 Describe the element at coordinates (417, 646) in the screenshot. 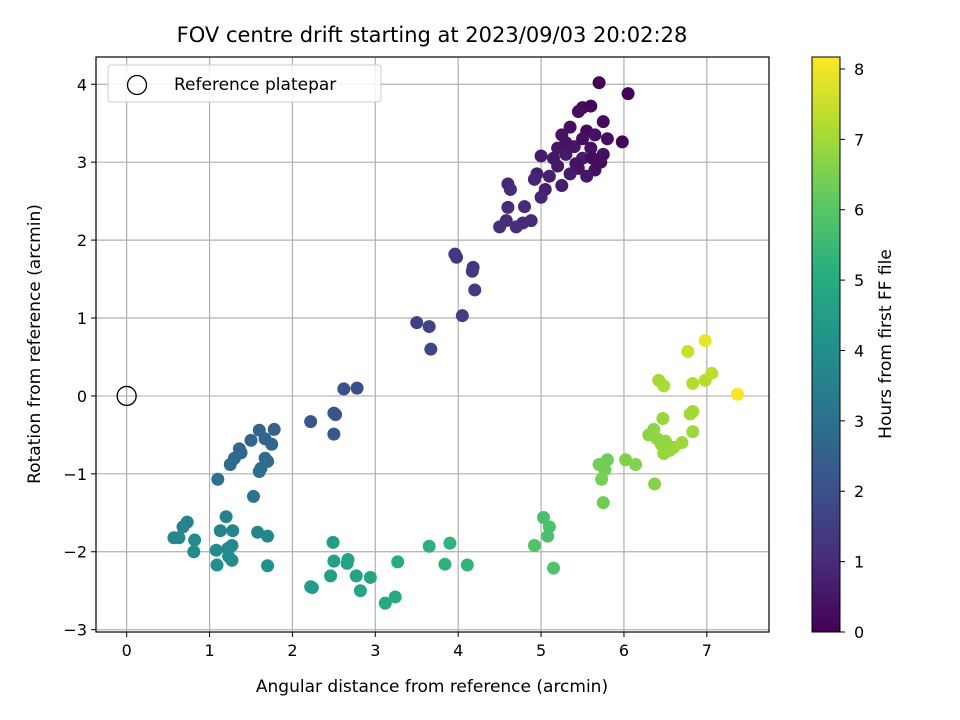

I see `x-axis-ticks: 0 1 2 3 4 5 6 7` at that location.